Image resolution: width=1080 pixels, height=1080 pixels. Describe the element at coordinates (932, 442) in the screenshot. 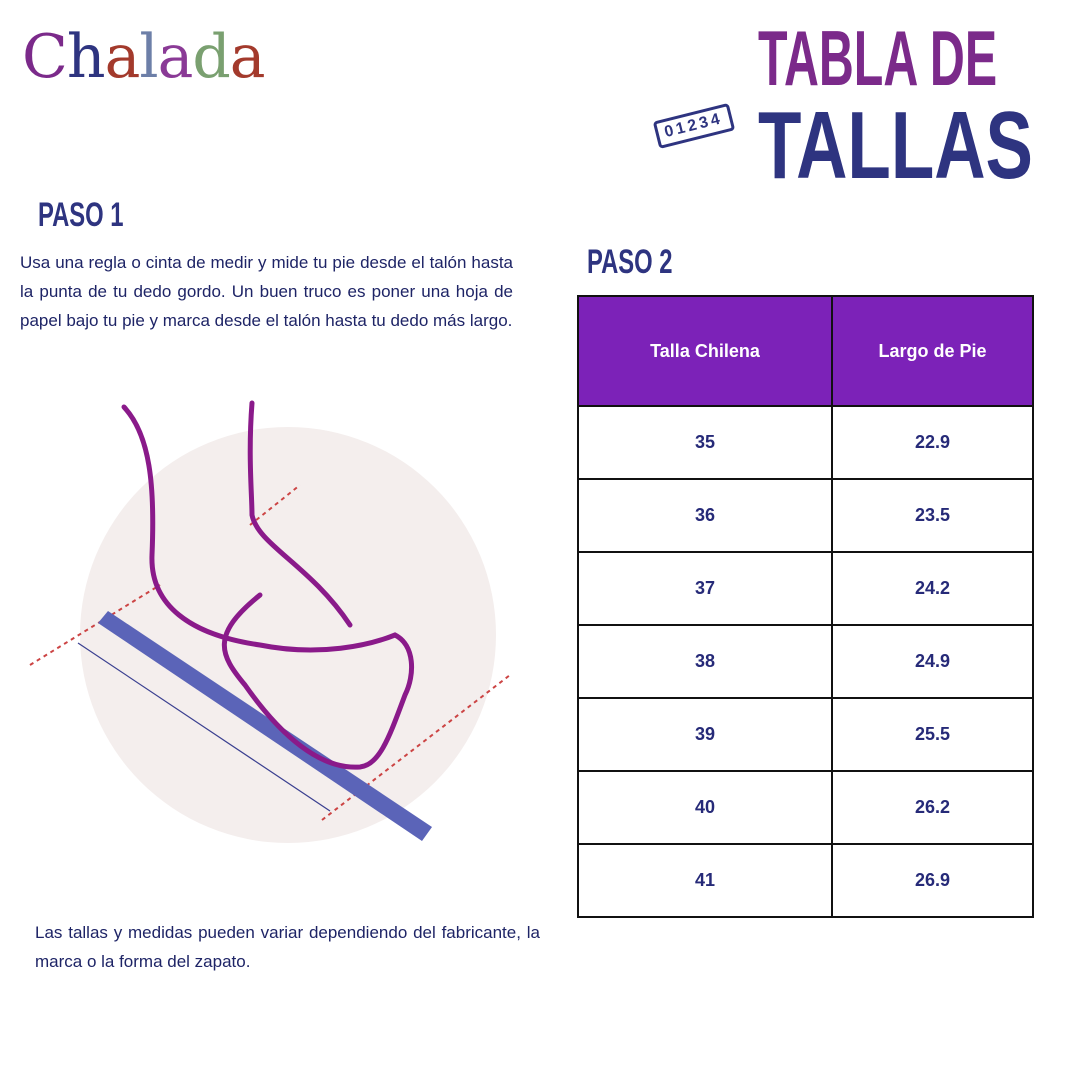

I see `foot-length-cell: 22.9` at that location.